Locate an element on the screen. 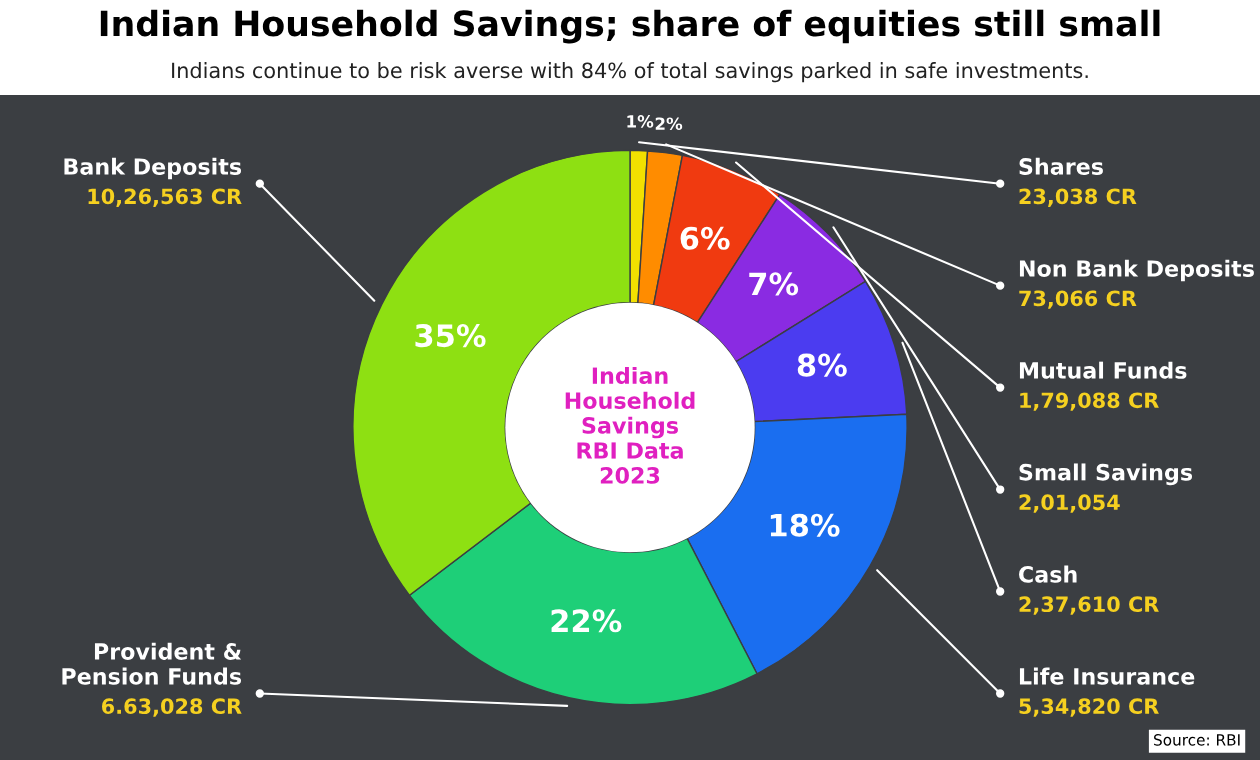 The height and width of the screenshot is (760, 1260). slice-label: Non Bank Deposits is located at coordinates (1136, 270).